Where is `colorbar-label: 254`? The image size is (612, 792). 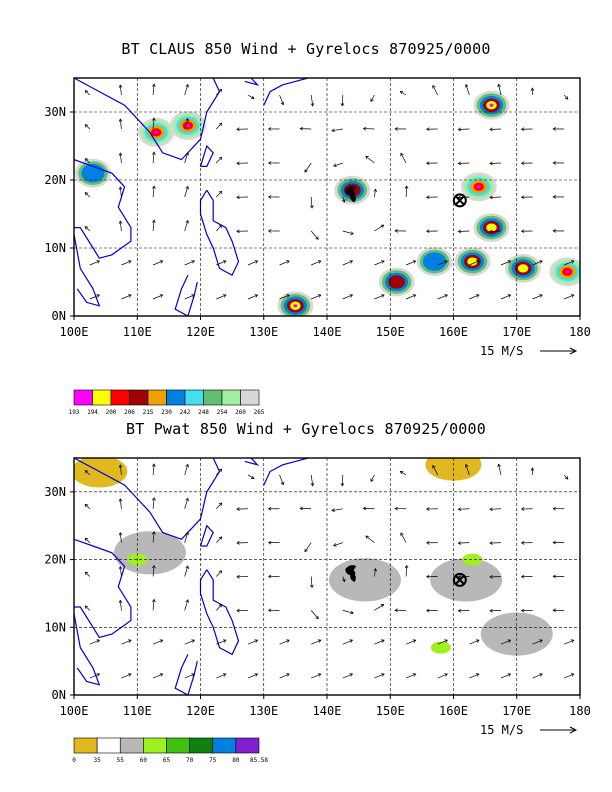 colorbar-label: 254 is located at coordinates (222, 412).